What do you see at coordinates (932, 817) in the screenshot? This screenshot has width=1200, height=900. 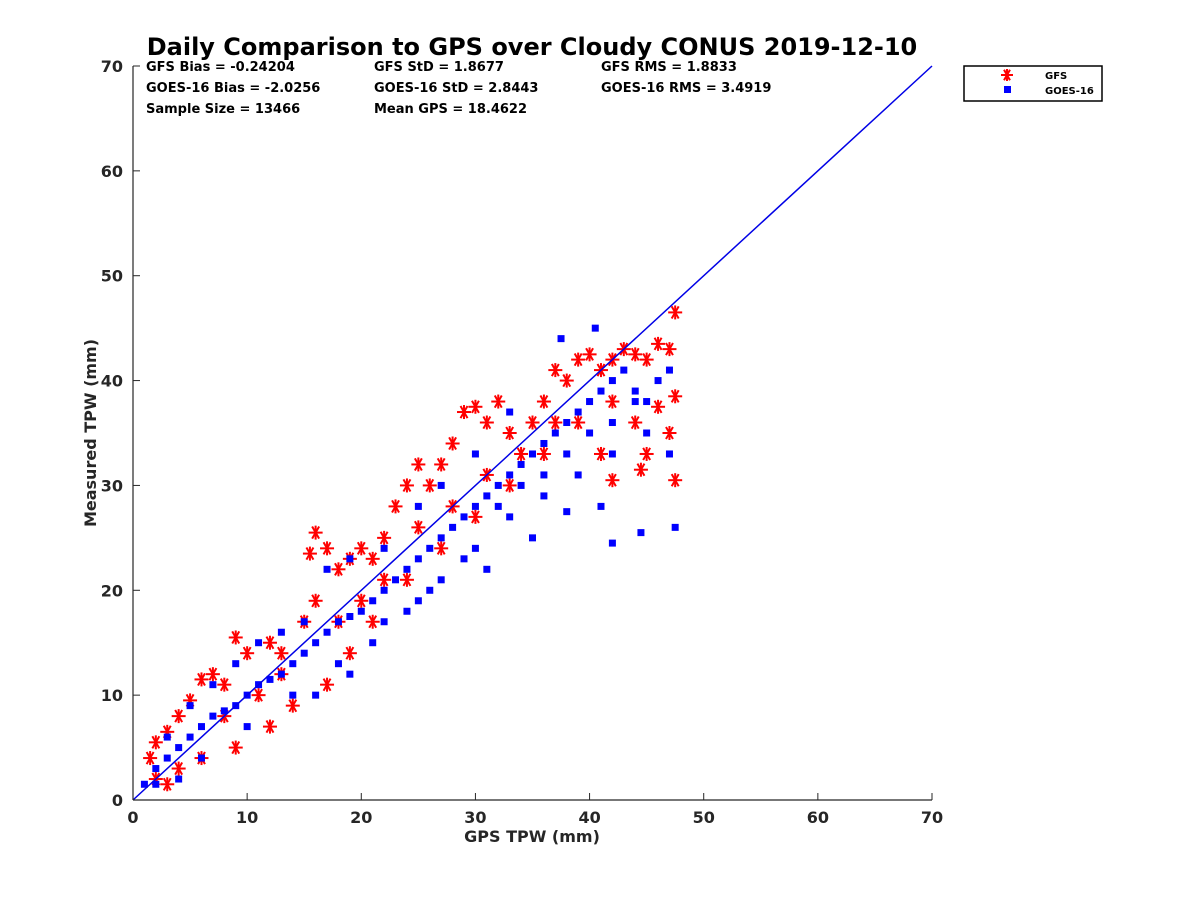 I see `x-tick-label: 70` at bounding box center [932, 817].